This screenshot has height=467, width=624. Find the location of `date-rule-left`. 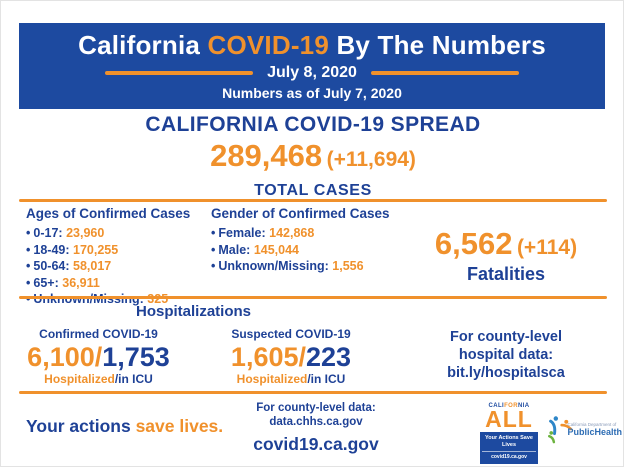

date-rule-left is located at coordinates (179, 73).